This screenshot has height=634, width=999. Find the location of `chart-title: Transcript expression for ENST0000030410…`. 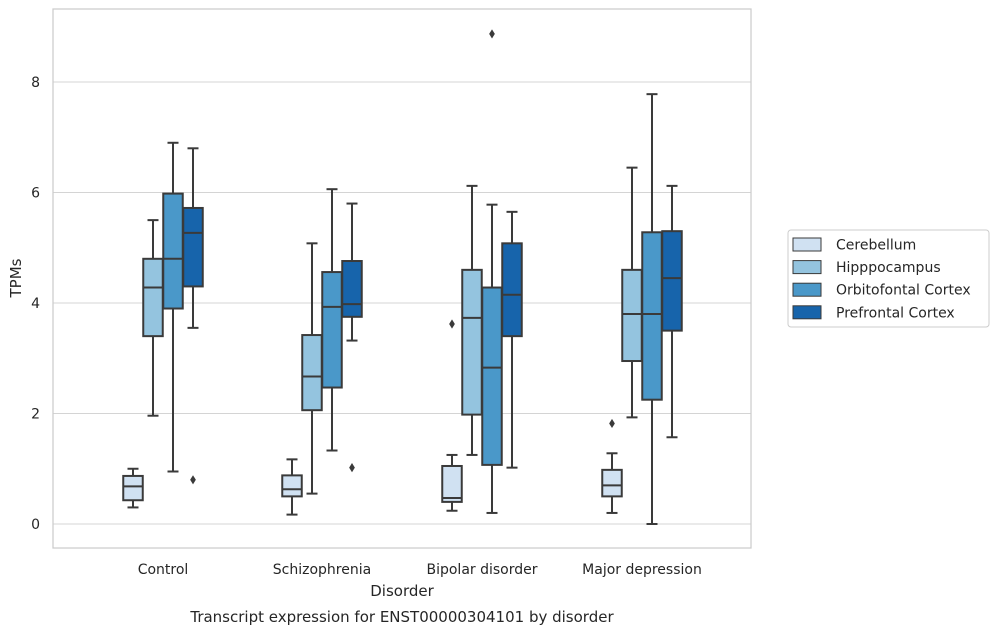

chart-title: Transcript expression for ENST0000030410… is located at coordinates (401, 617).